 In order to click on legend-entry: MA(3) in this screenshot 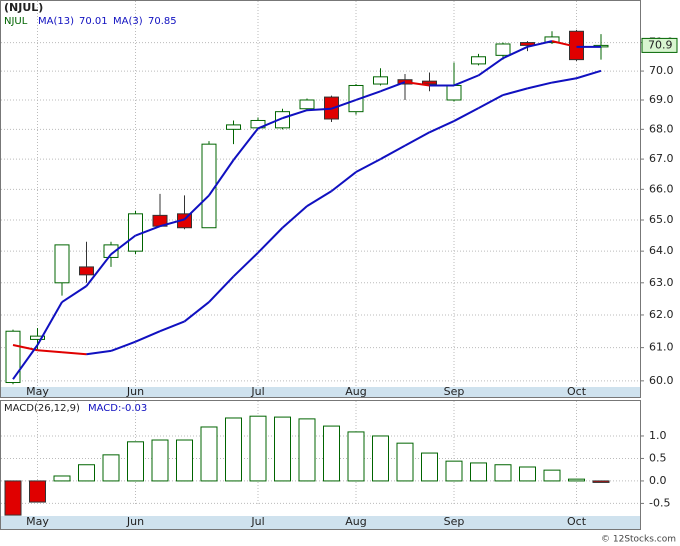, I will do `click(128, 21)`.